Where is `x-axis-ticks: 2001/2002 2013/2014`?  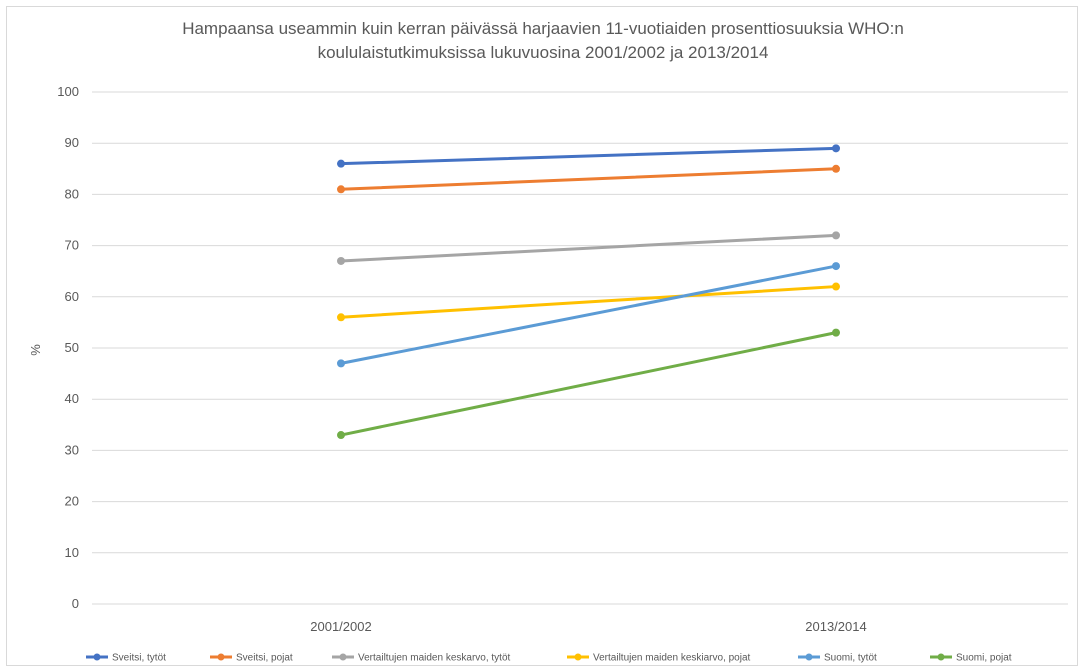 x-axis-ticks: 2001/2002 2013/2014 is located at coordinates (588, 626).